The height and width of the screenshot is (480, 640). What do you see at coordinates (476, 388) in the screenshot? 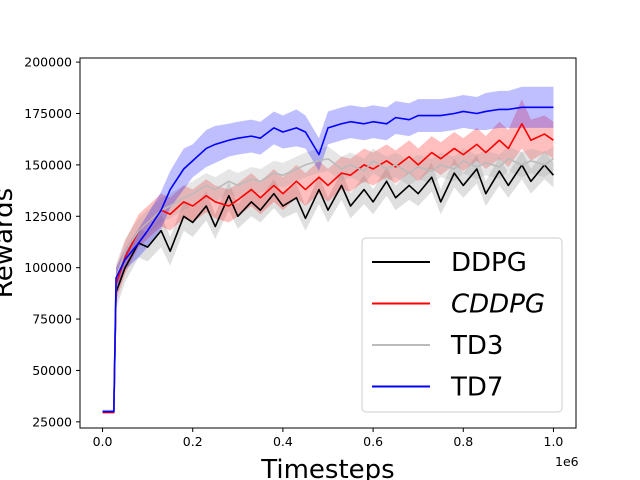
I see `legend-label-td7: TD7` at bounding box center [476, 388].